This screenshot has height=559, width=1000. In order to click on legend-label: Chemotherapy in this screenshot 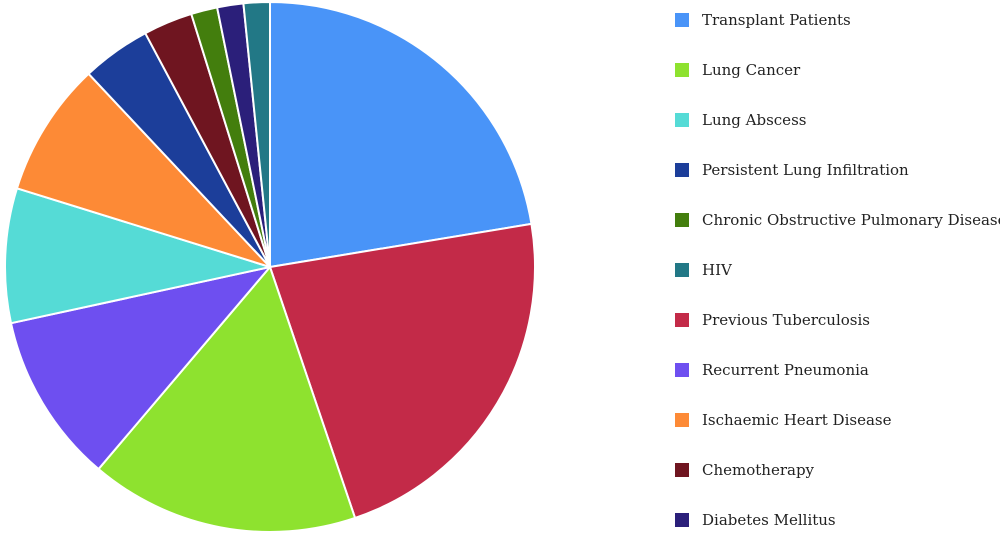, I will do `click(758, 470)`.